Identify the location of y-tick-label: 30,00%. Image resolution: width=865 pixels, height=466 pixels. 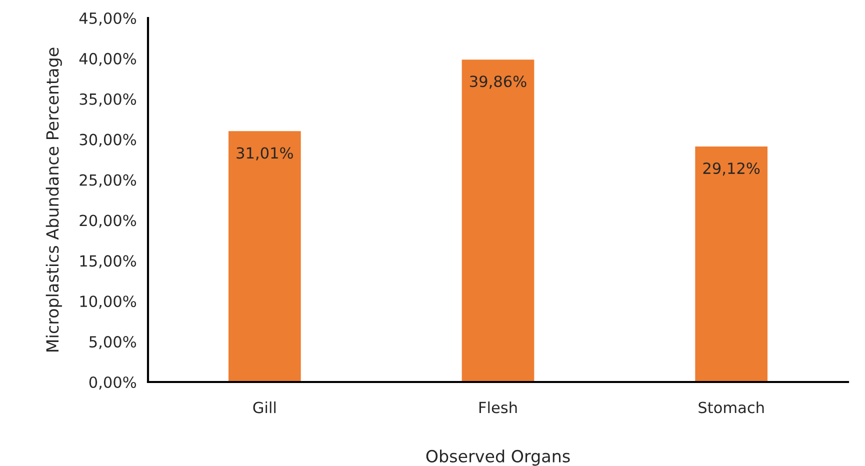
(108, 140).